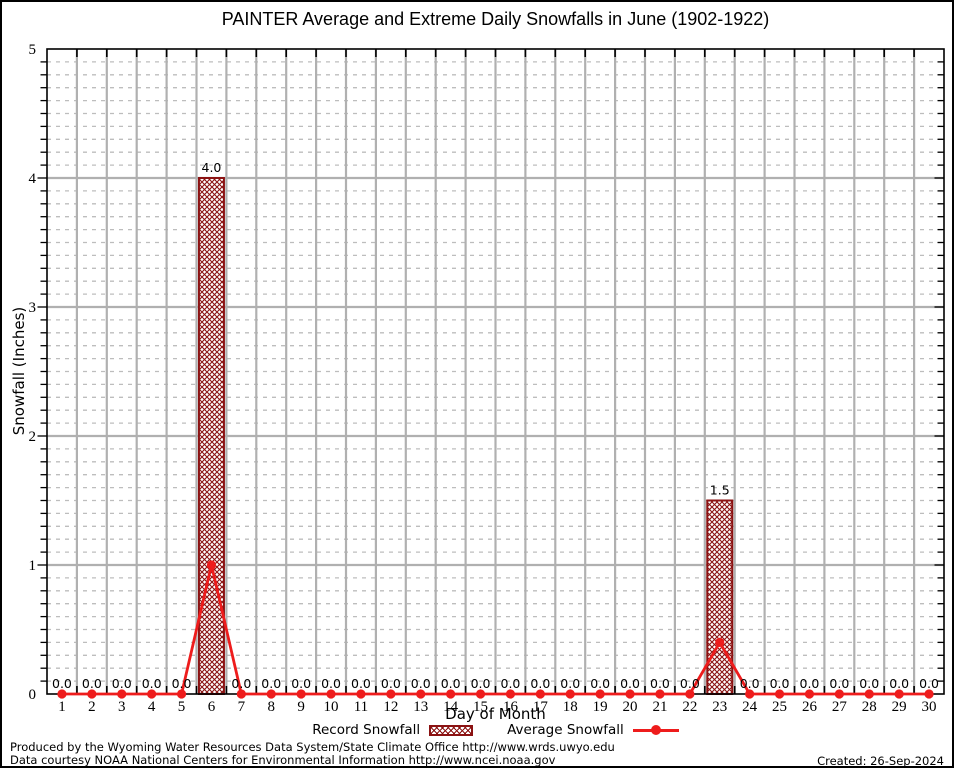  Describe the element at coordinates (570, 707) in the screenshot. I see `svg-text: 18` at that location.